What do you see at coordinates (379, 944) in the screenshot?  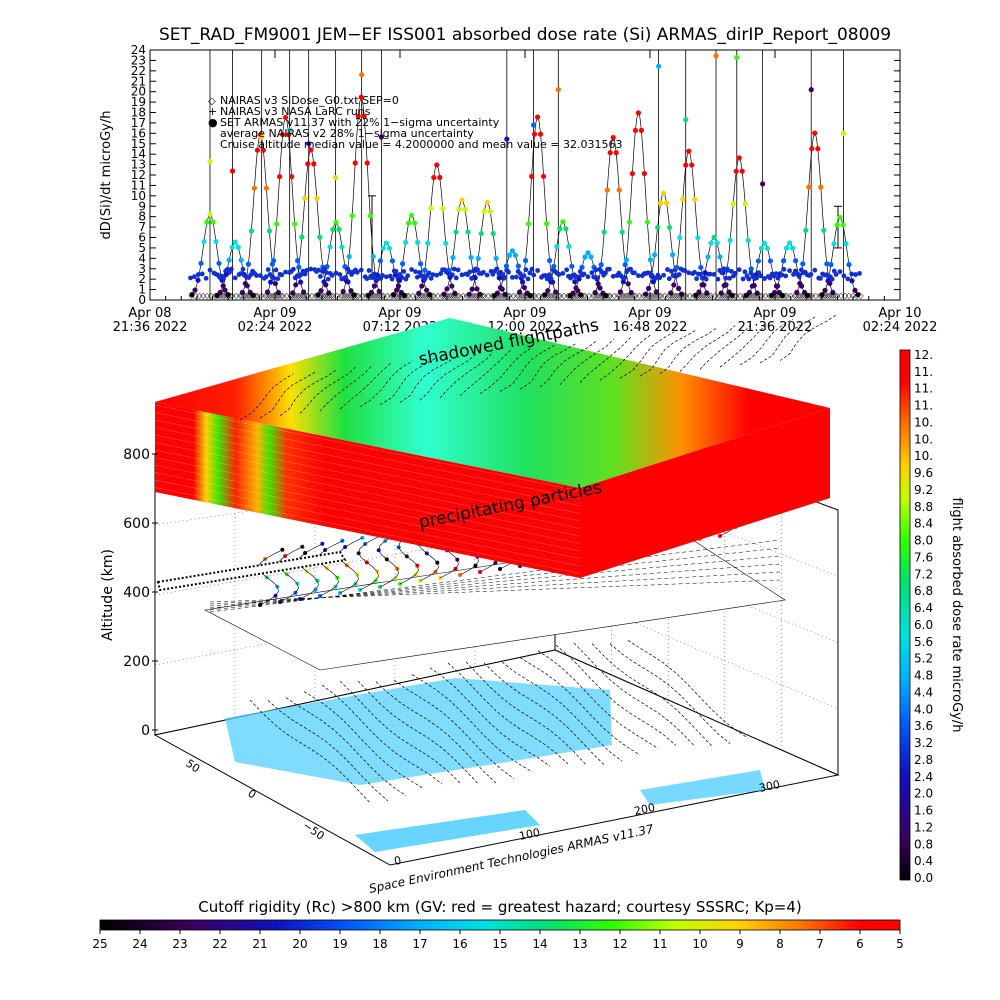 I see `rigidity-colorbar-tick: 18` at bounding box center [379, 944].